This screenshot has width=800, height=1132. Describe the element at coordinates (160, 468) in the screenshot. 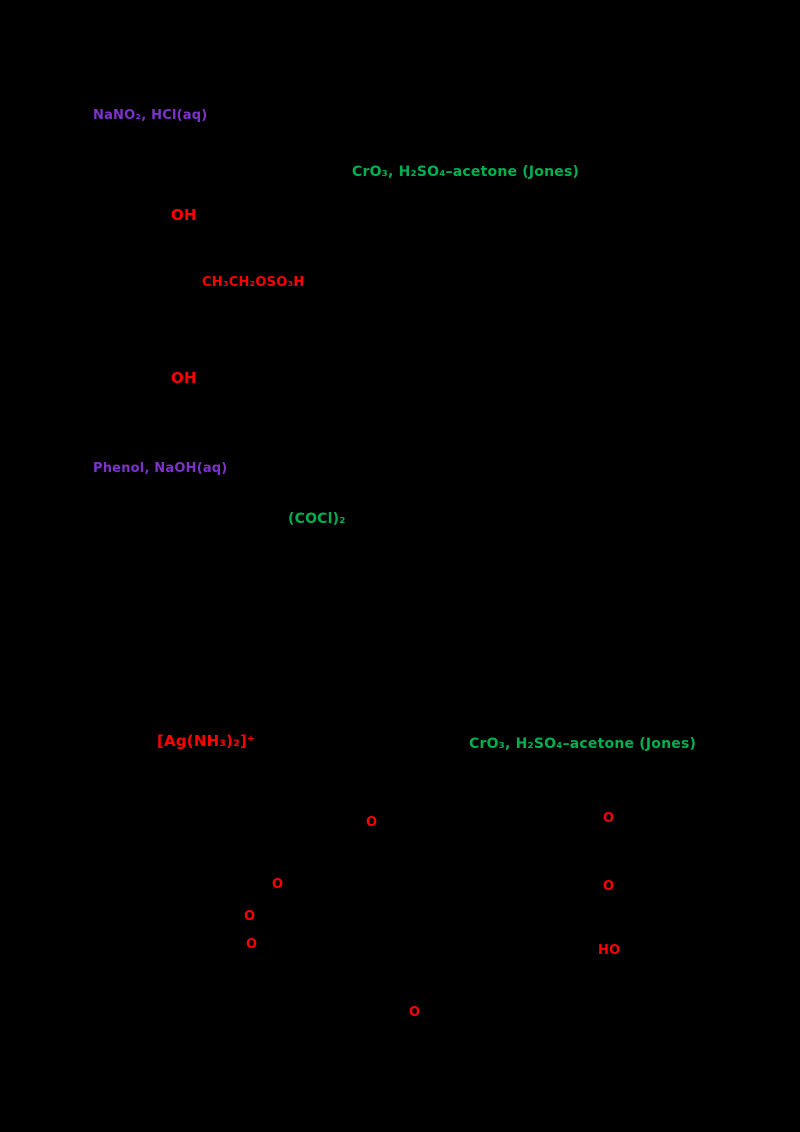

I see `scheme2-purple-reagent-label: Phenol, NaOH(aq)` at that location.